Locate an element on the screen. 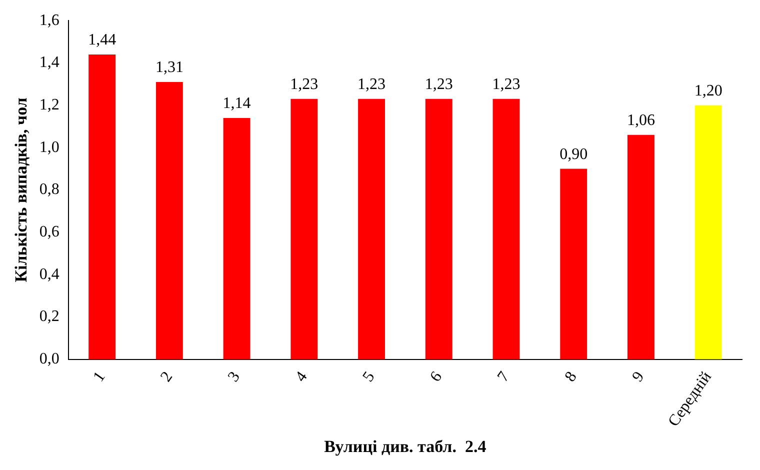  x-tick-label: 1 is located at coordinates (99, 377).